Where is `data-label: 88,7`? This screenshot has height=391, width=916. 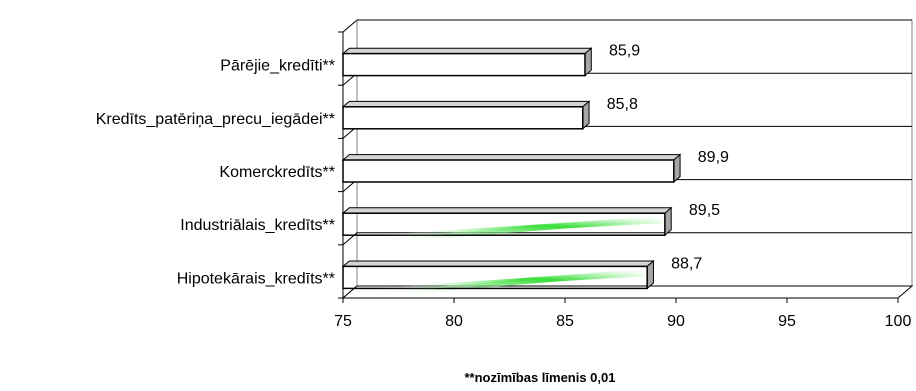 data-label: 88,7 is located at coordinates (686, 263).